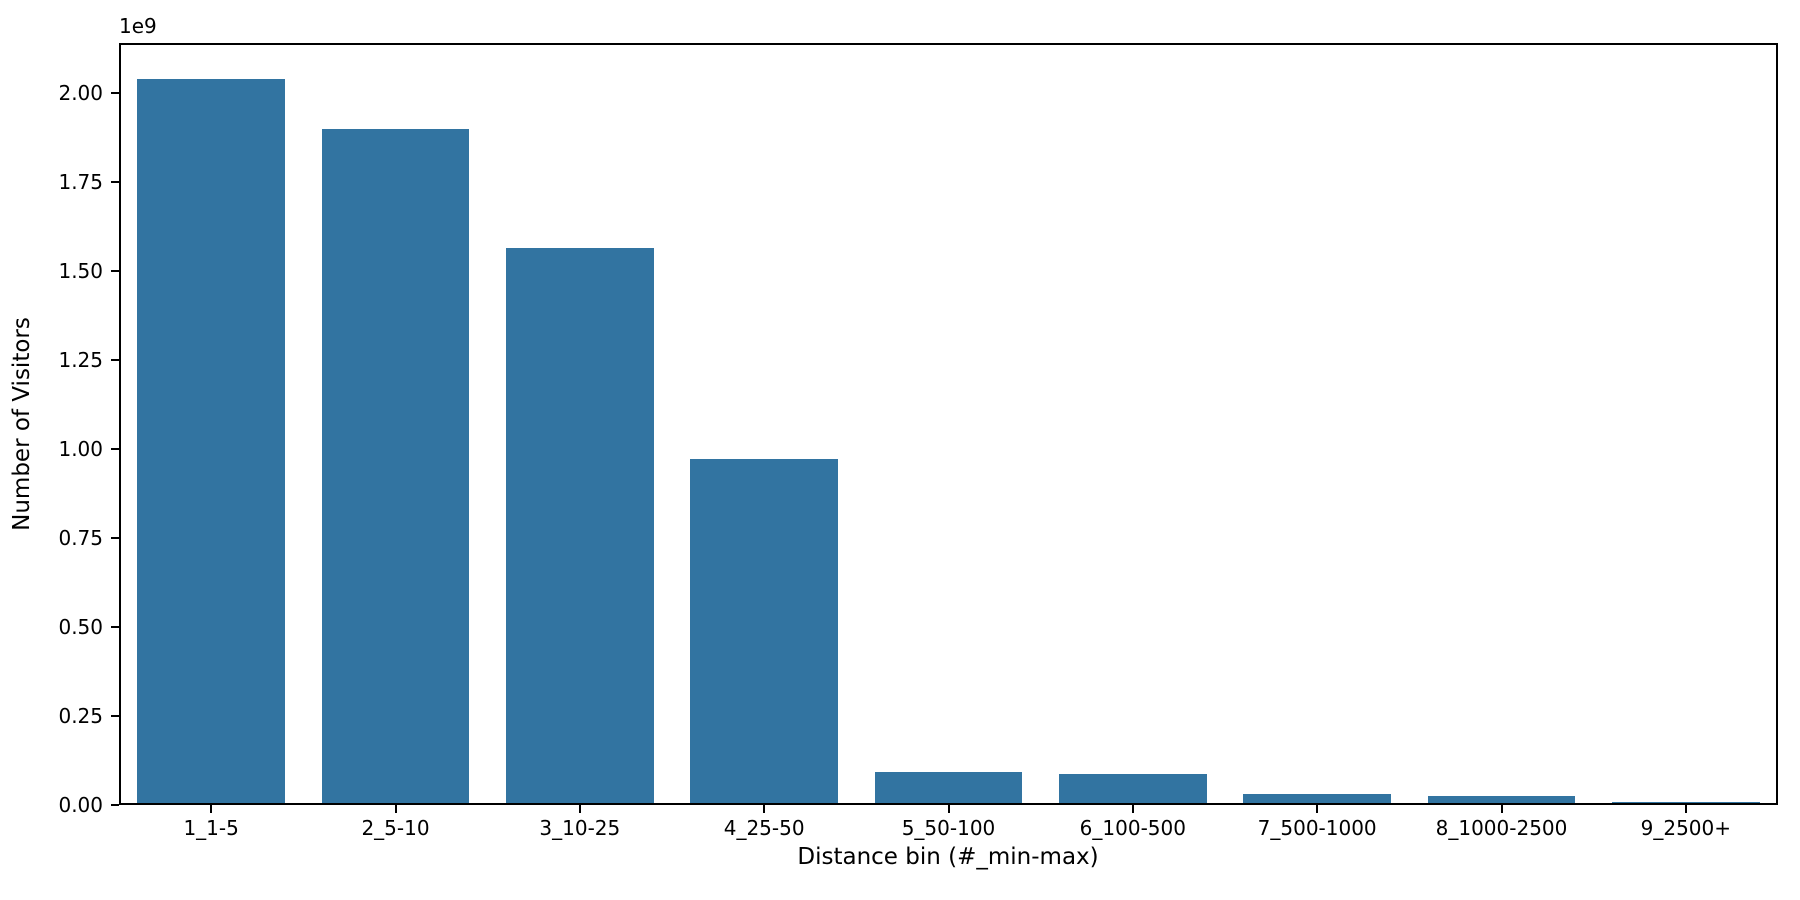 The width and height of the screenshot is (1800, 900). Describe the element at coordinates (764, 828) in the screenshot. I see `x-tick-label: 4_25-50` at that location.